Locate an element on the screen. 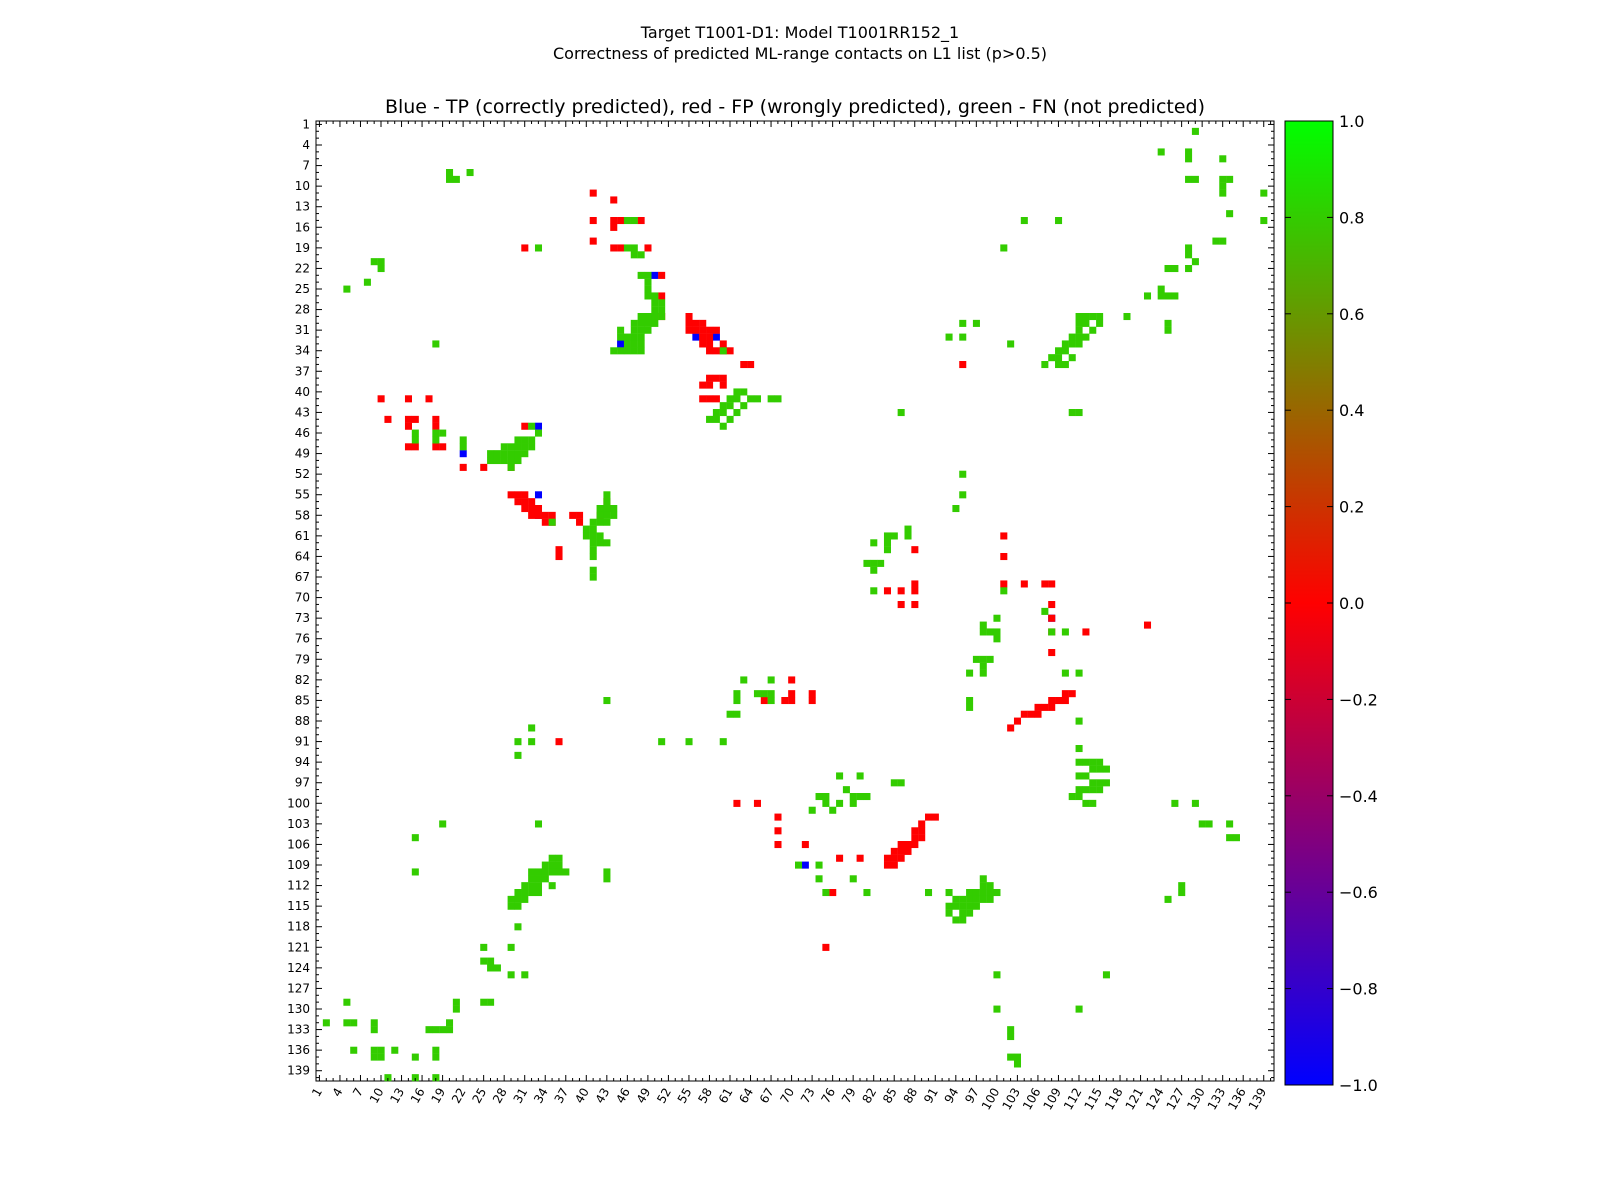 This screenshot has width=1600, height=1200. x-tick-label: 34 is located at coordinates (541, 1096).